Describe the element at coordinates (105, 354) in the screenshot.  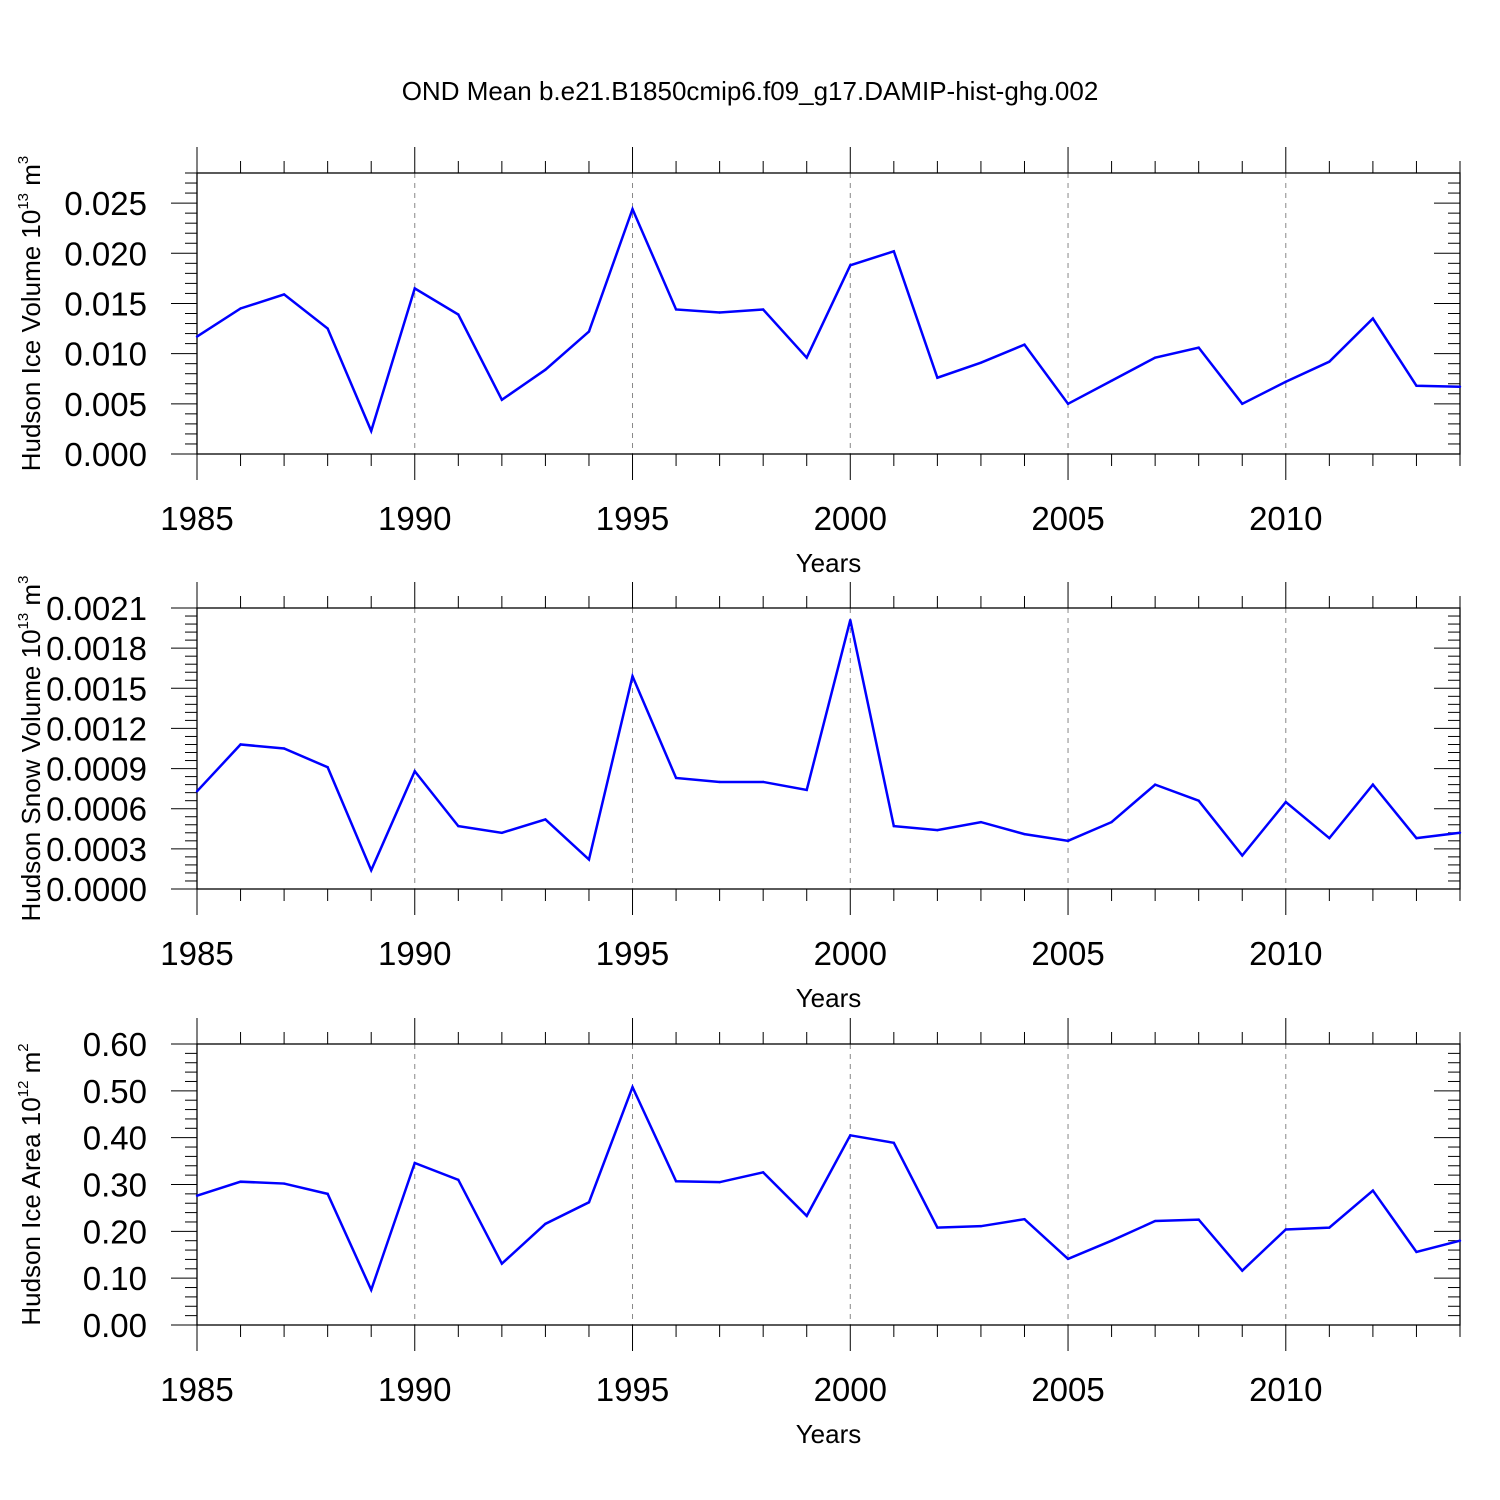
I see `y-tick-label: 0.010` at that location.